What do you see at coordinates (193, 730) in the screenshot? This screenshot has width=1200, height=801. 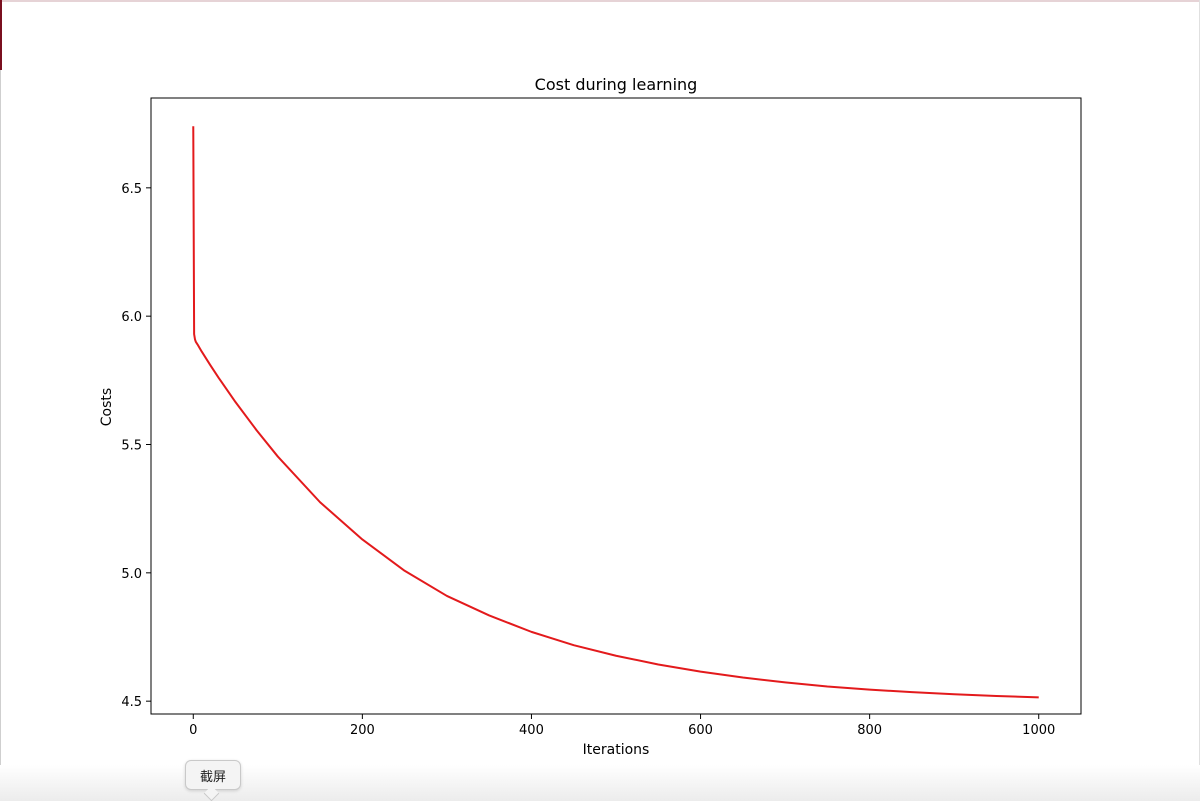 I see `x-tick-label: 0` at bounding box center [193, 730].